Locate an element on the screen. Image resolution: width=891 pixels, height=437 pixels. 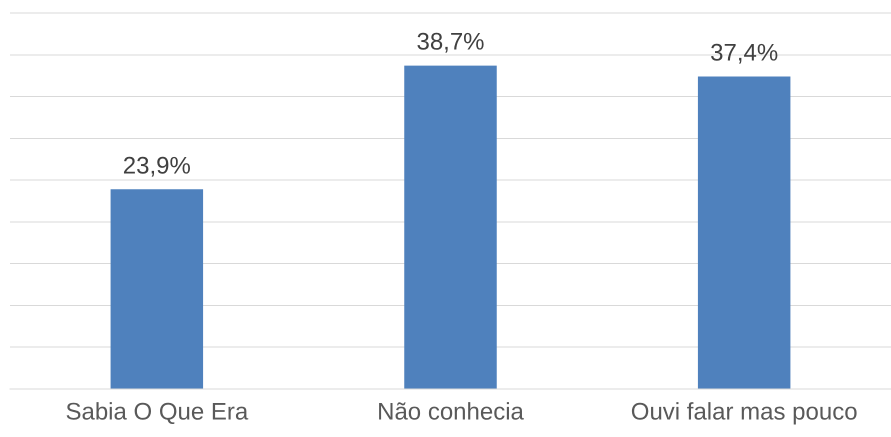
data-label: 37,4% is located at coordinates (744, 53).